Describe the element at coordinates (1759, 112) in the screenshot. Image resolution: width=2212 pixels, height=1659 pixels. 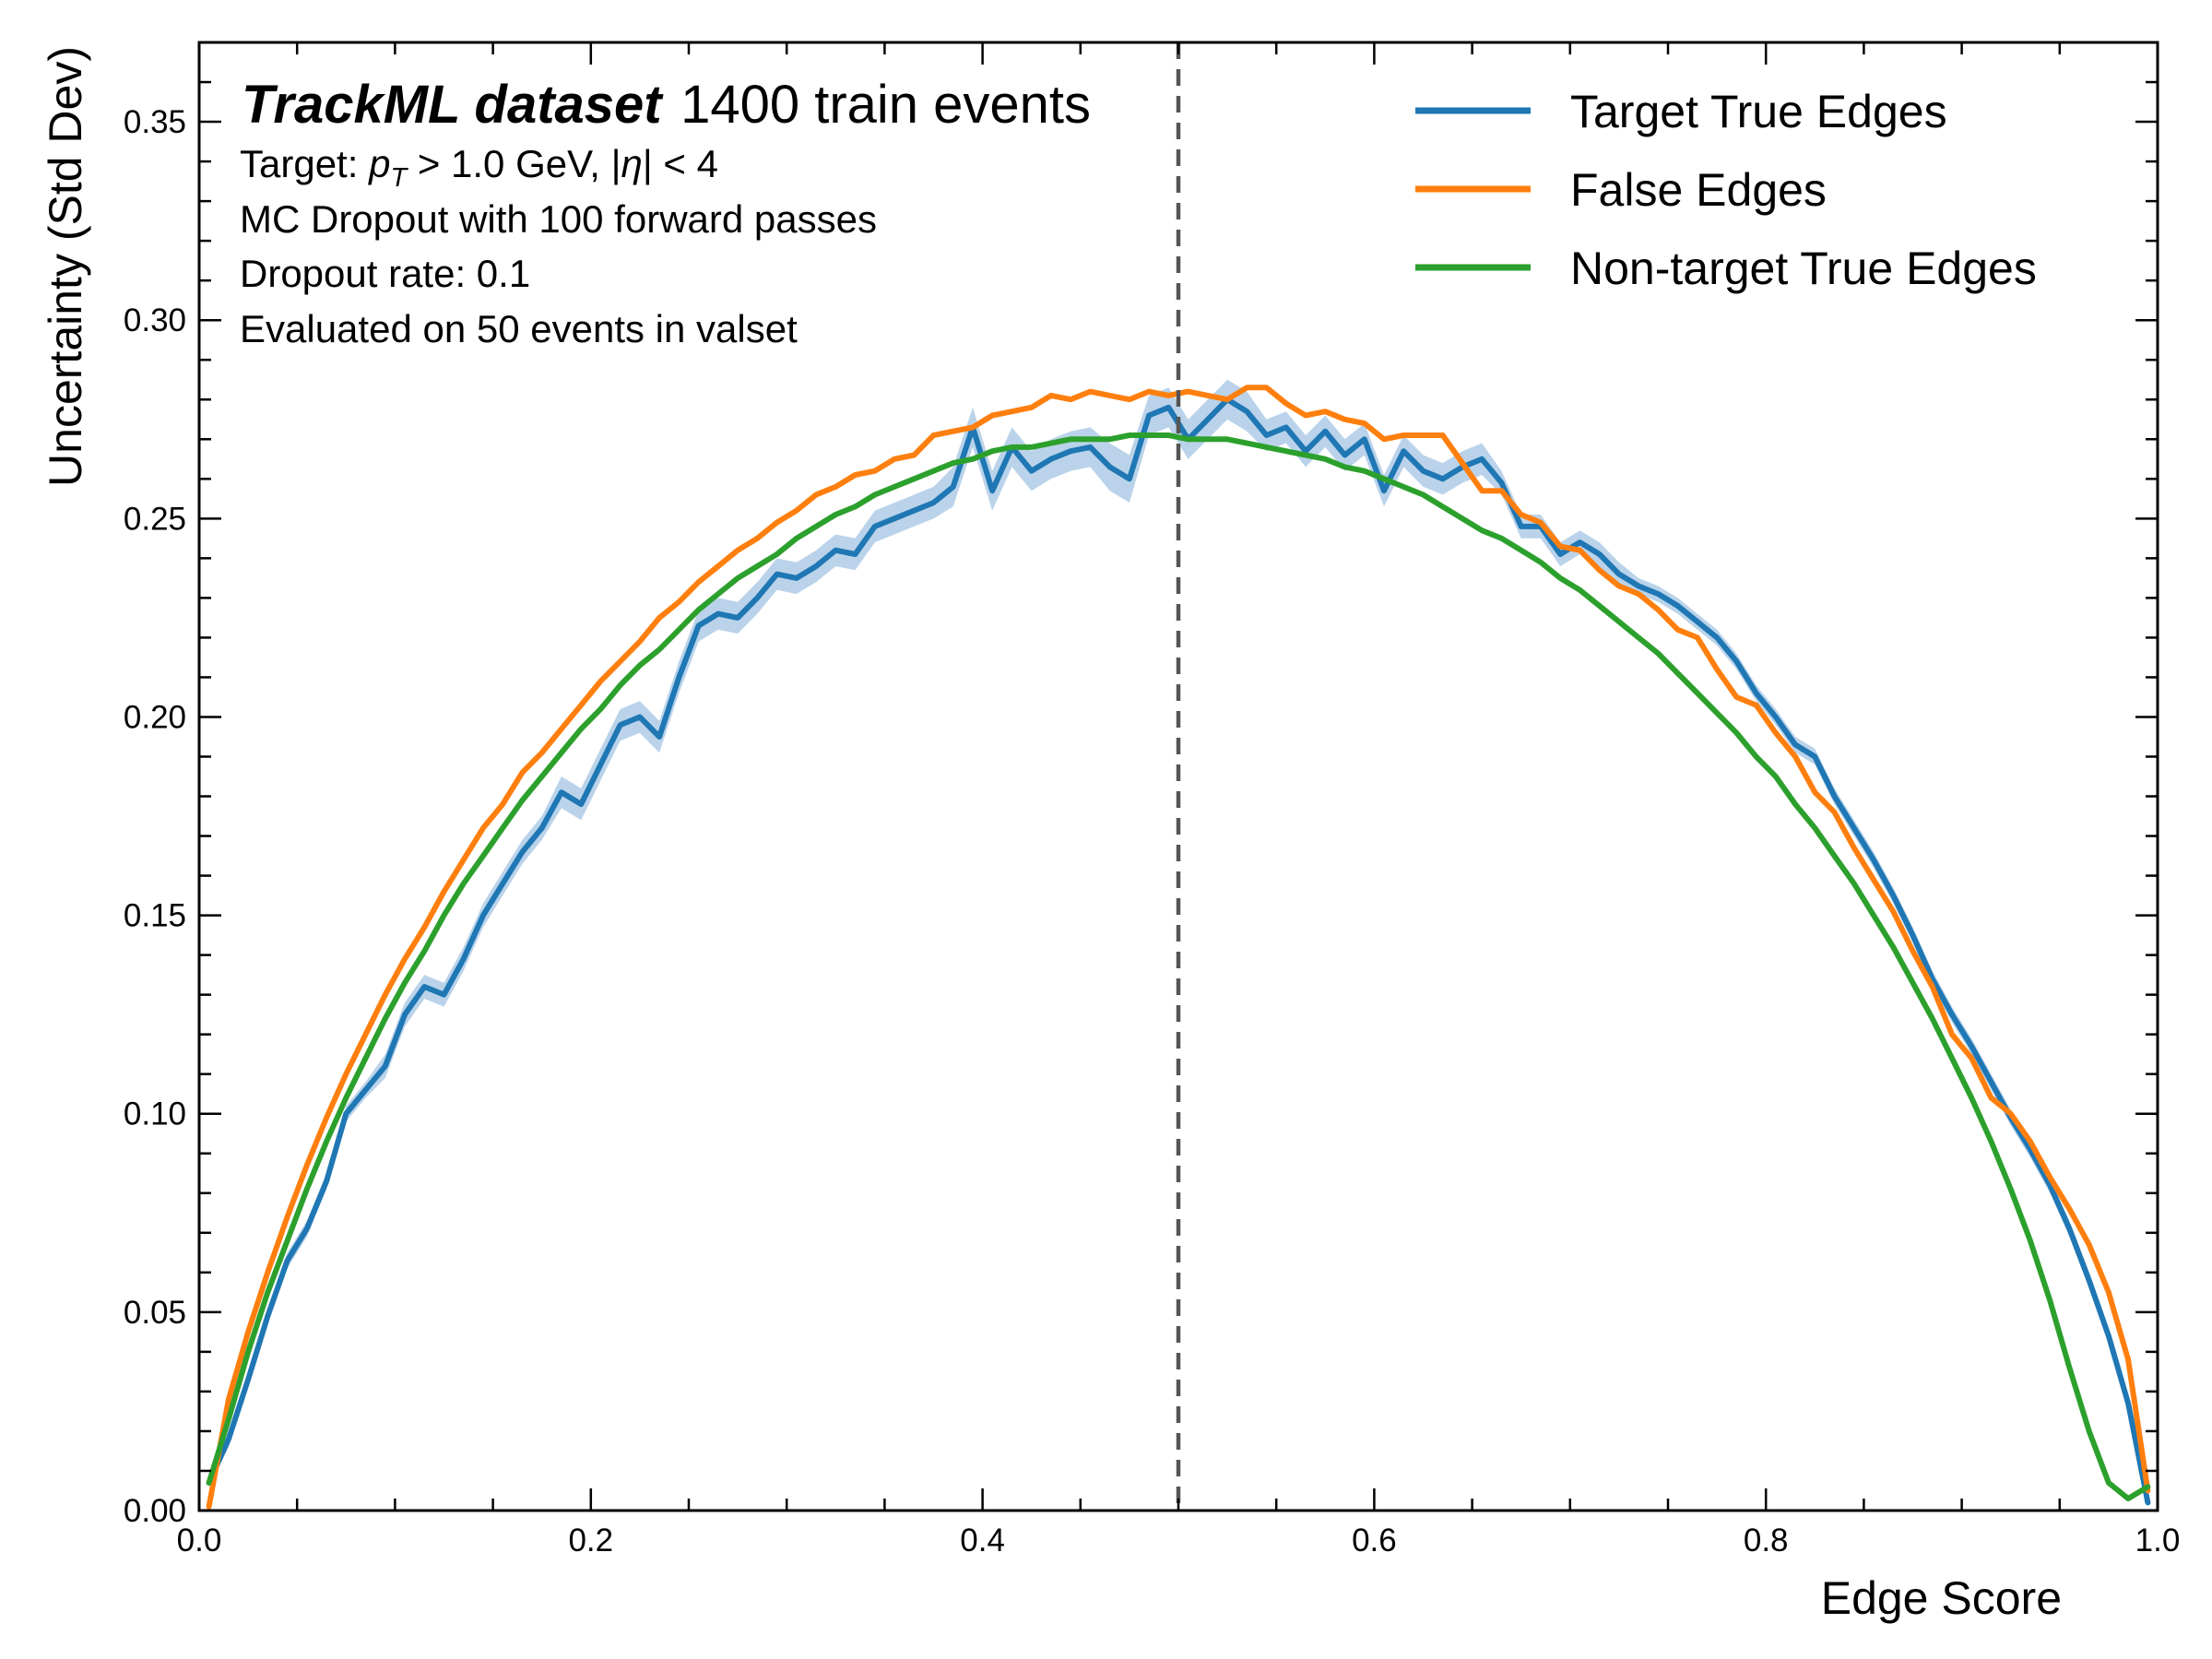
I see `legend-label-target-true-edges: Target True Edges` at that location.